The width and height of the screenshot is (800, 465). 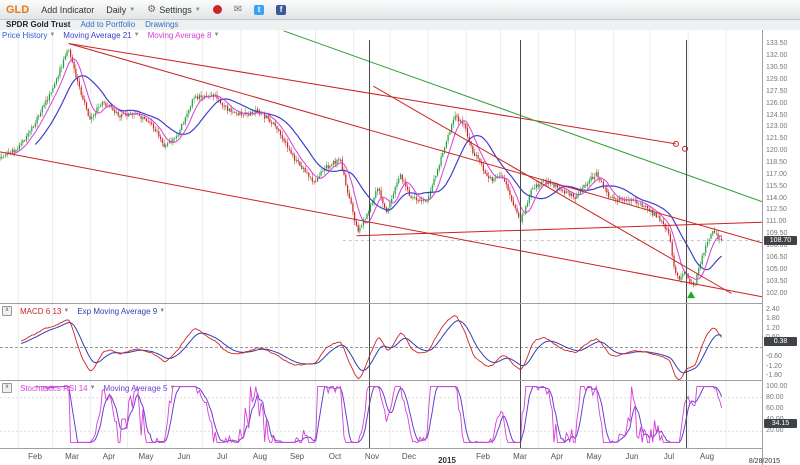 What do you see at coordinates (776, 222) in the screenshot?
I see `price-axis-label: 111.00` at bounding box center [776, 222].